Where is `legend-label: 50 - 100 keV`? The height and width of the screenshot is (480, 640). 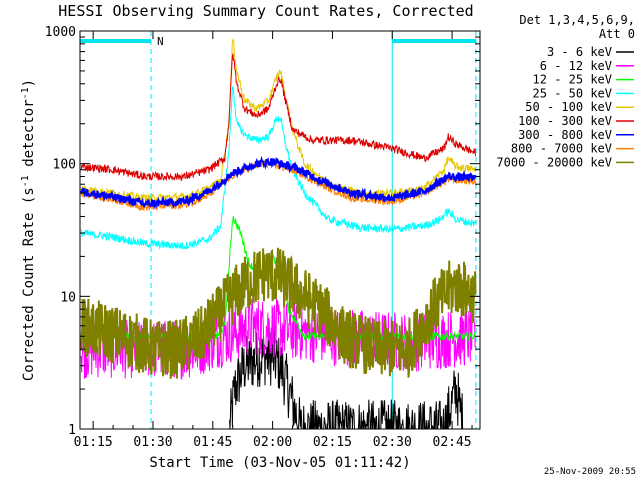
legend-label: 50 - 100 keV is located at coordinates (568, 107).